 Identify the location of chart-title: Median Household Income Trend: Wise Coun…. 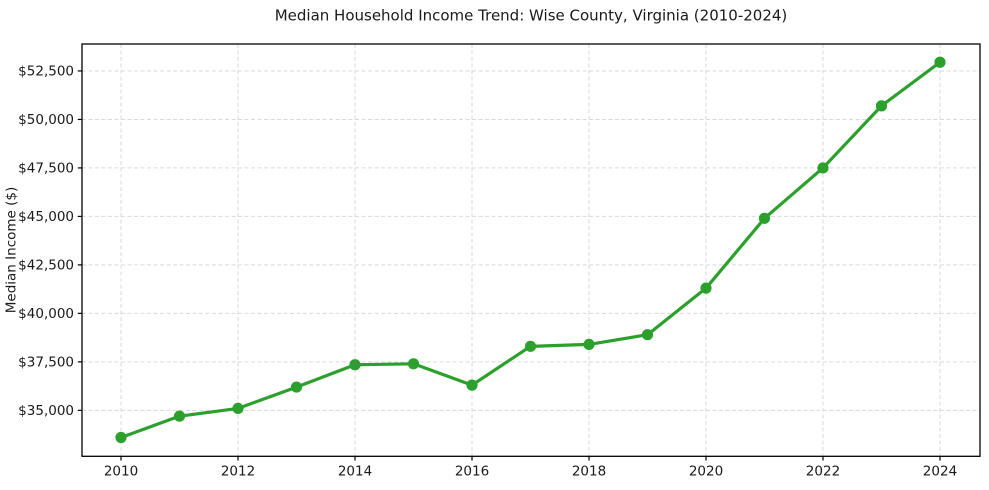
(531, 16).